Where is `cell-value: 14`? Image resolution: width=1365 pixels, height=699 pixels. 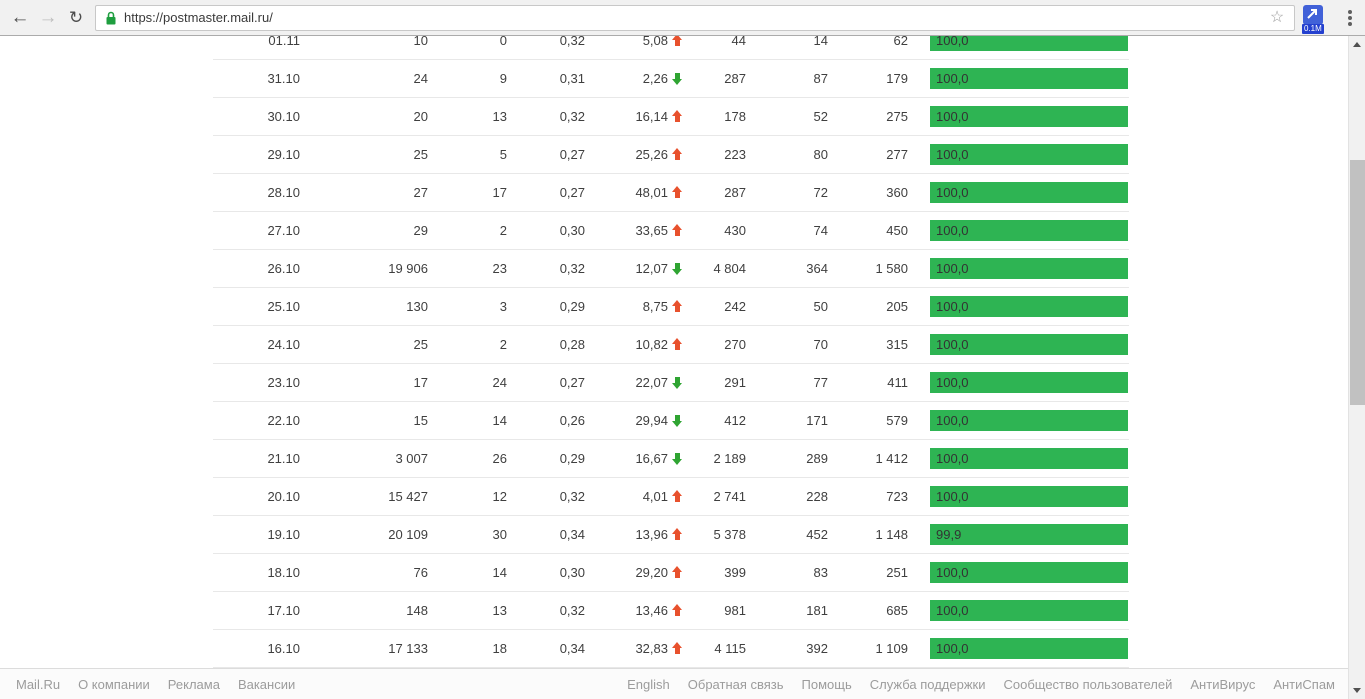 cell-value: 14 is located at coordinates (499, 572).